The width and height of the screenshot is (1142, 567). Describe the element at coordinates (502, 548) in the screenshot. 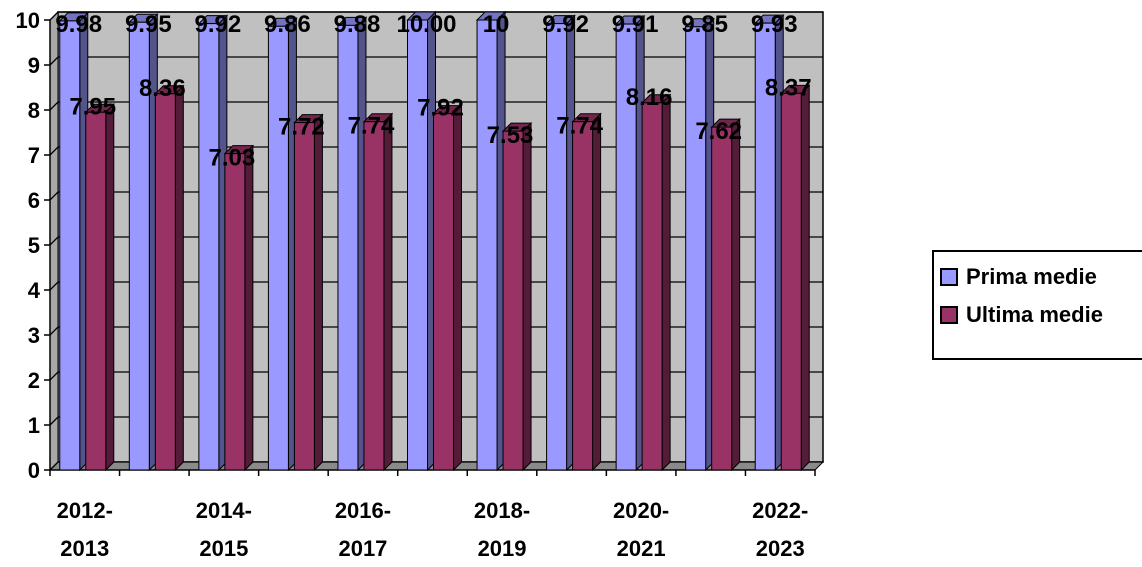

I see `x-tick-label: 2019` at that location.